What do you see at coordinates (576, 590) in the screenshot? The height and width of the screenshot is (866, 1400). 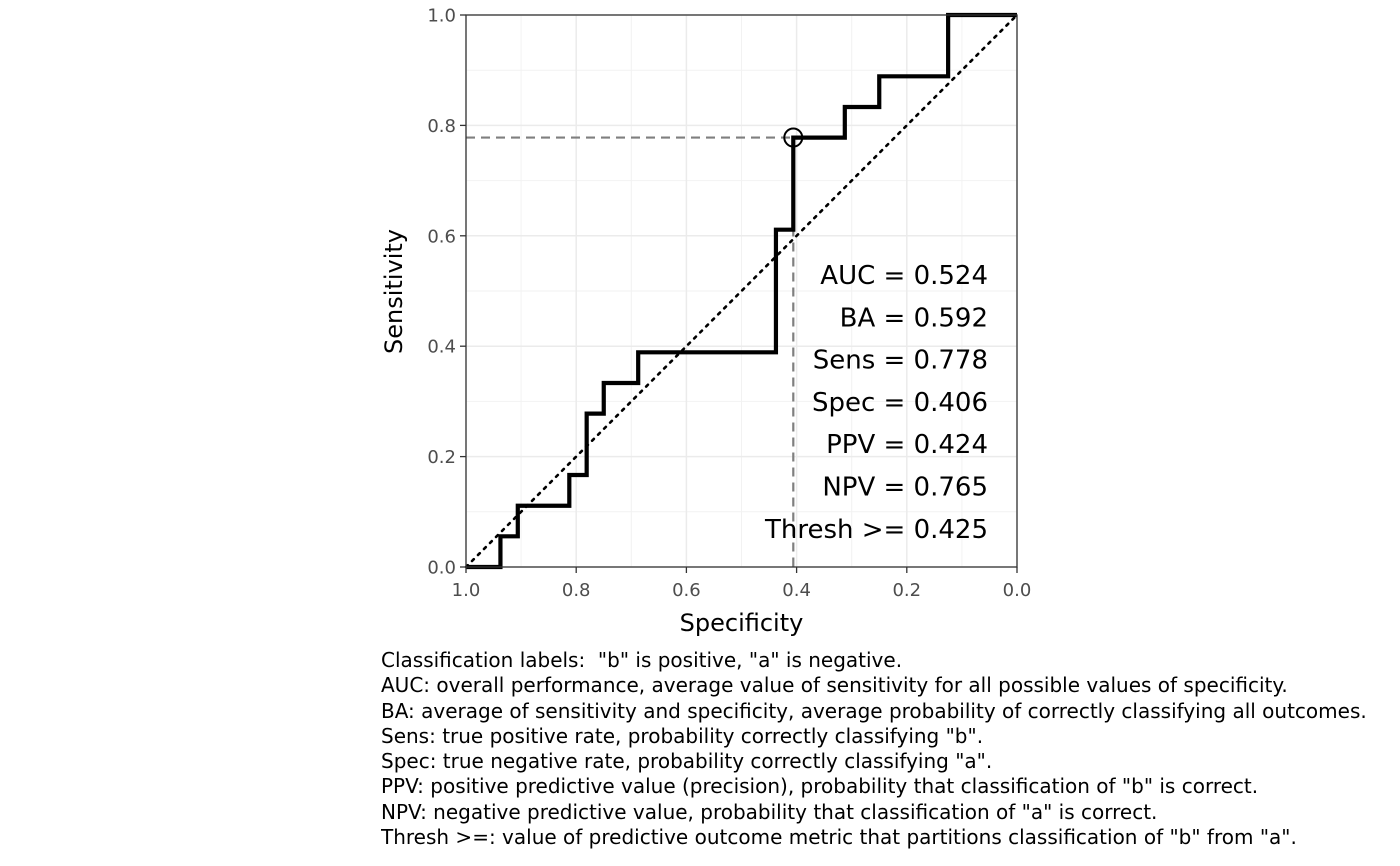 I see `x-tick-label: 0.8` at bounding box center [576, 590].